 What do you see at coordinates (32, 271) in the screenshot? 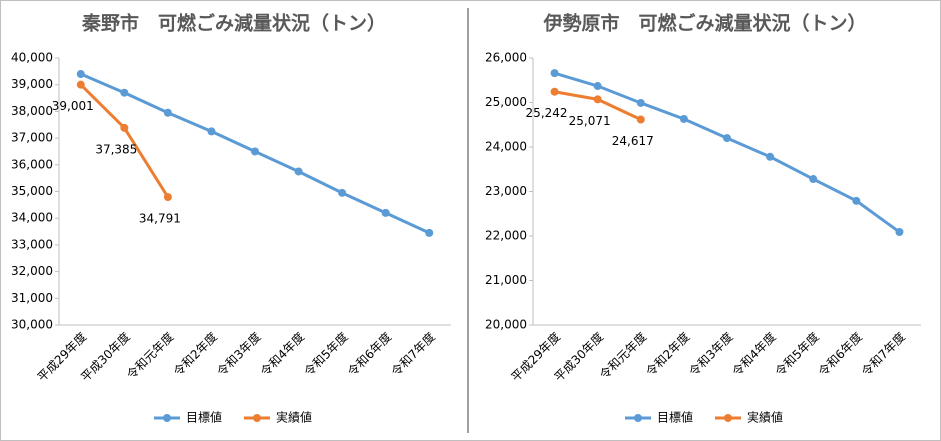
I see `y-tick-label: 32,000` at bounding box center [32, 271].